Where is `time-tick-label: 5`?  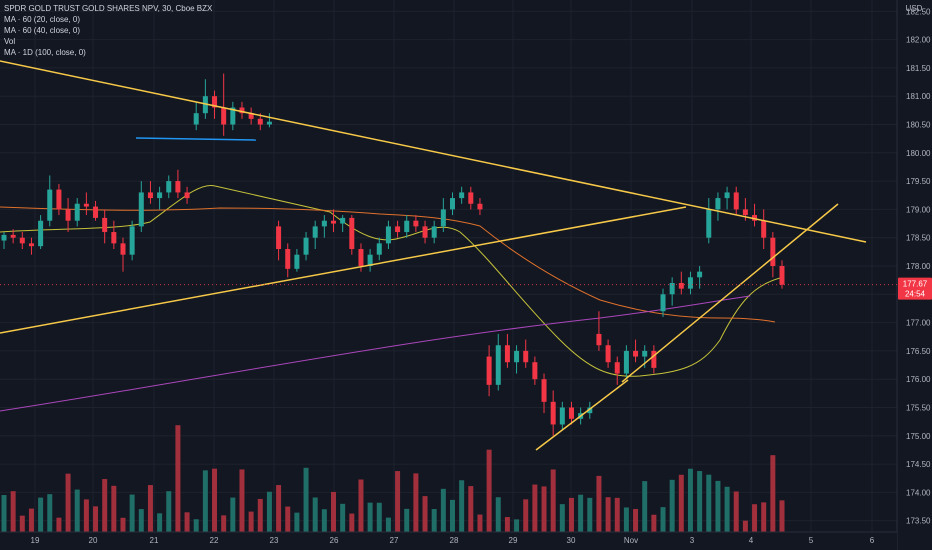 time-tick-label: 5 is located at coordinates (811, 540).